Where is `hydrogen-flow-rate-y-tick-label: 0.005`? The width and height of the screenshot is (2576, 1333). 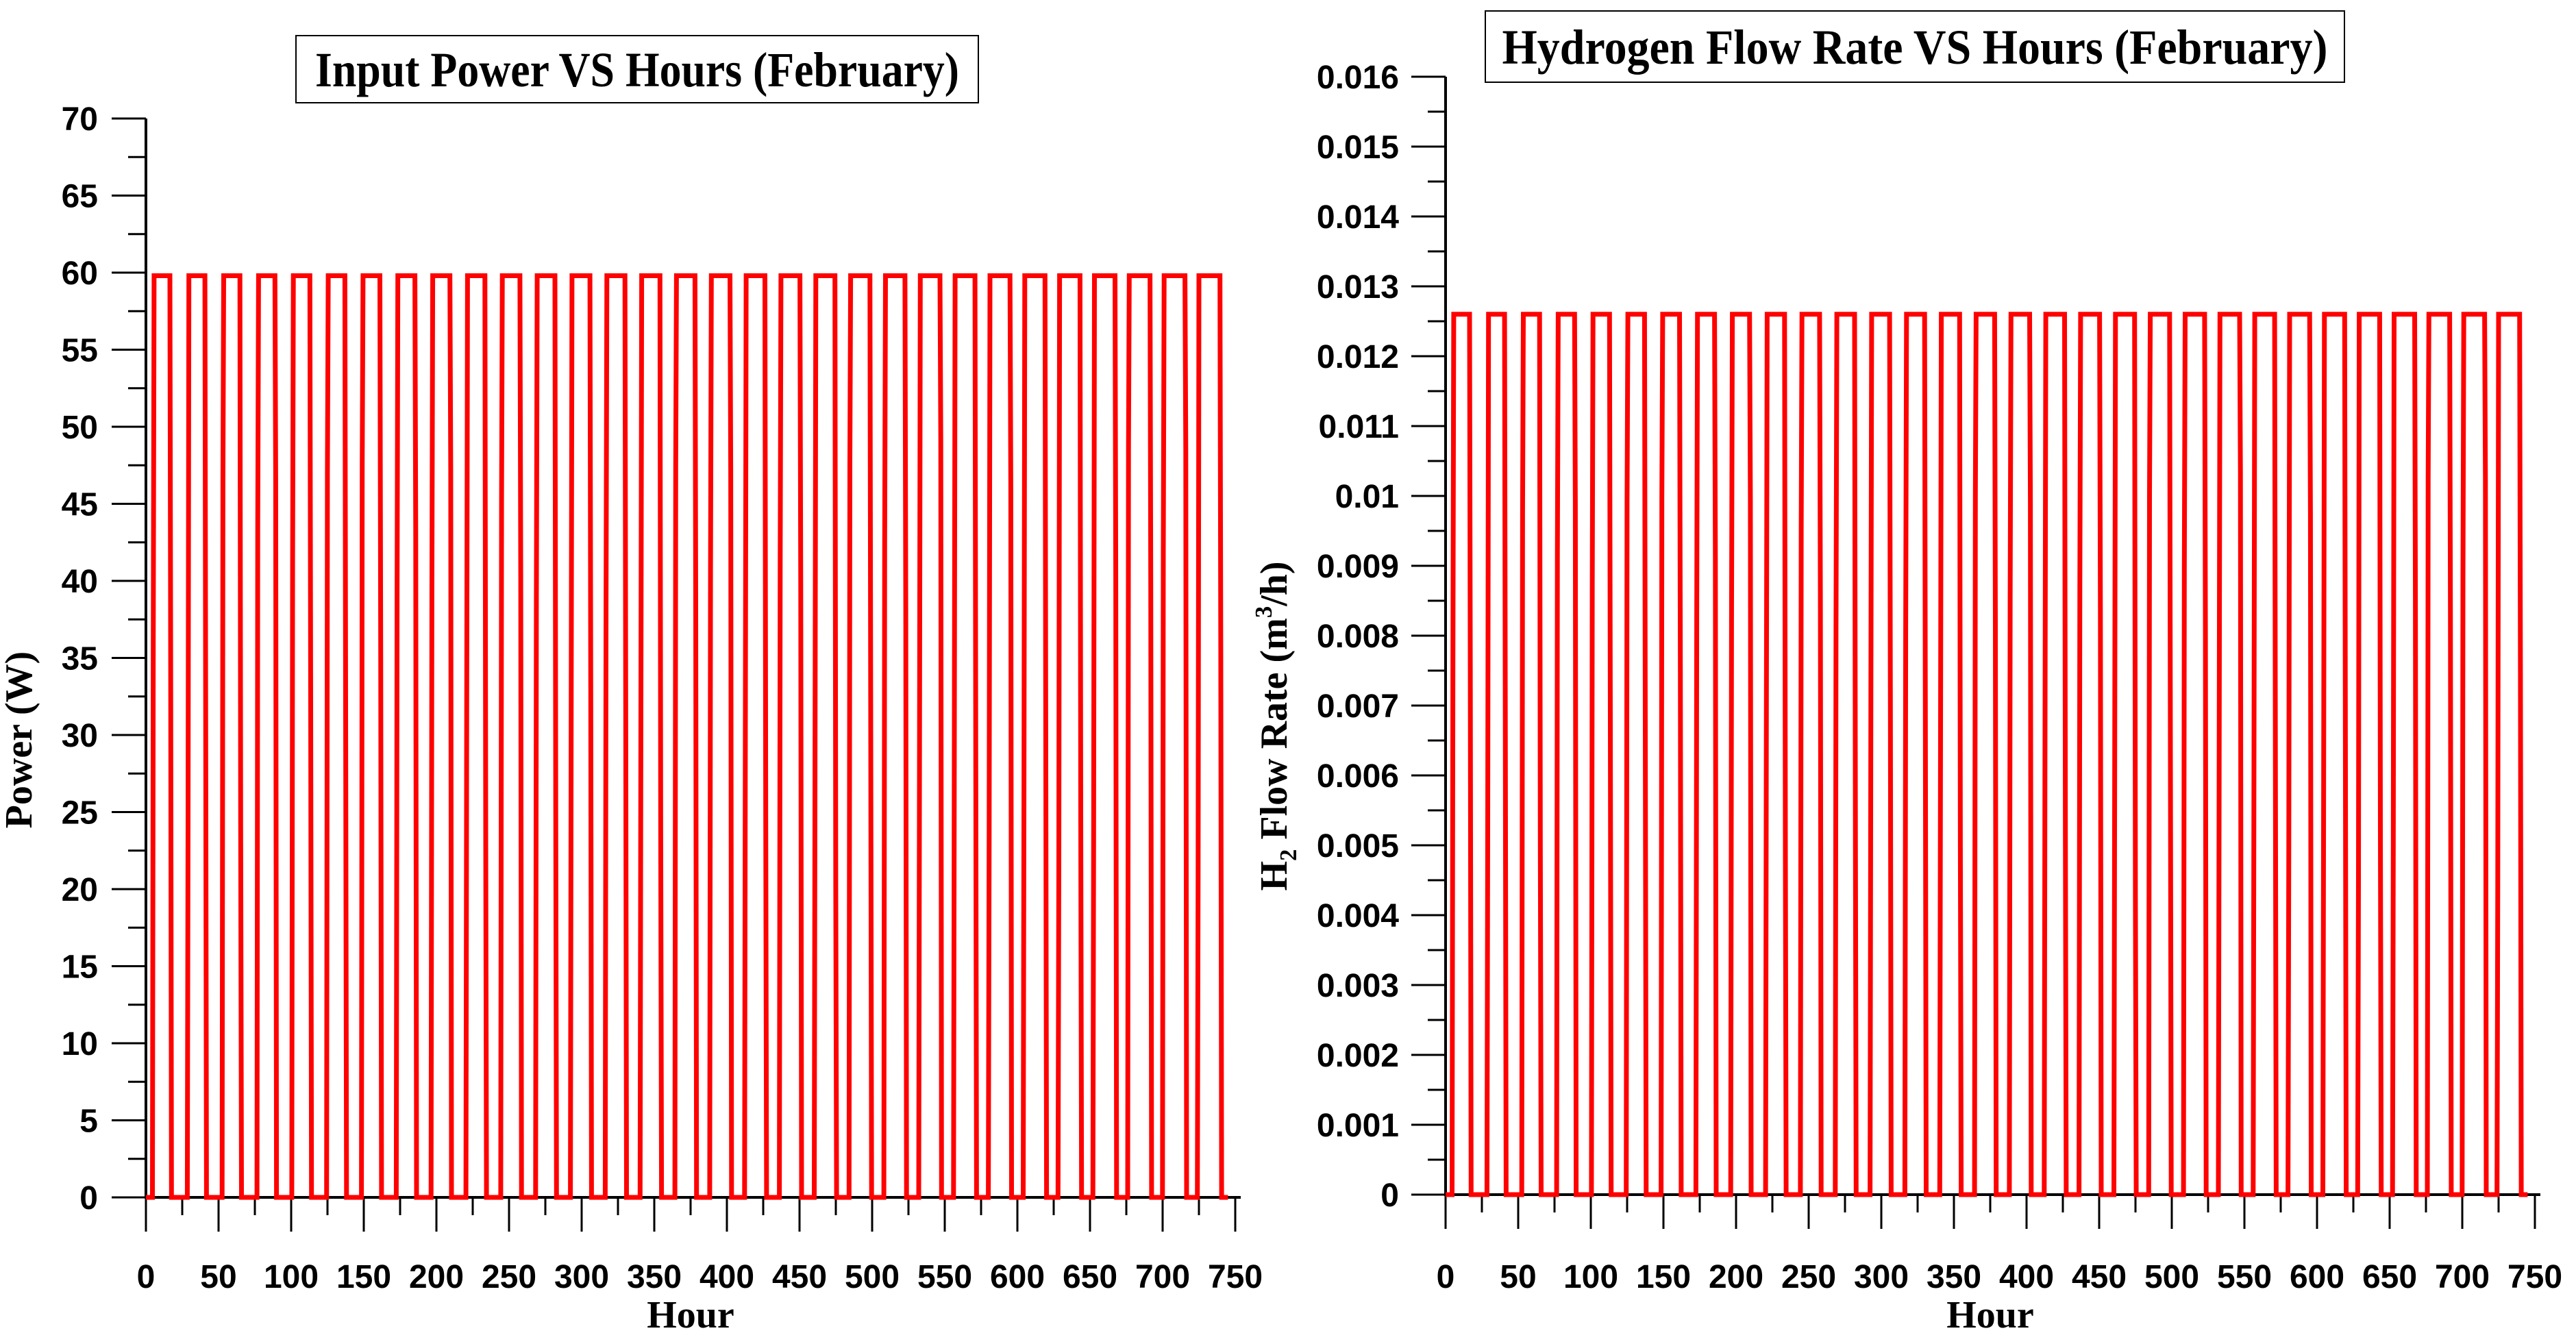
hydrogen-flow-rate-y-tick-label: 0.005 is located at coordinates (1358, 846).